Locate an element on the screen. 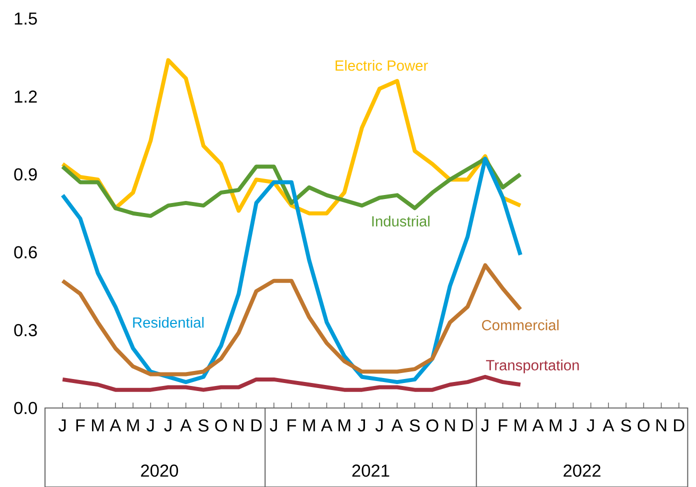 The width and height of the screenshot is (696, 487). y-tick-label: 0.3 is located at coordinates (25, 330).